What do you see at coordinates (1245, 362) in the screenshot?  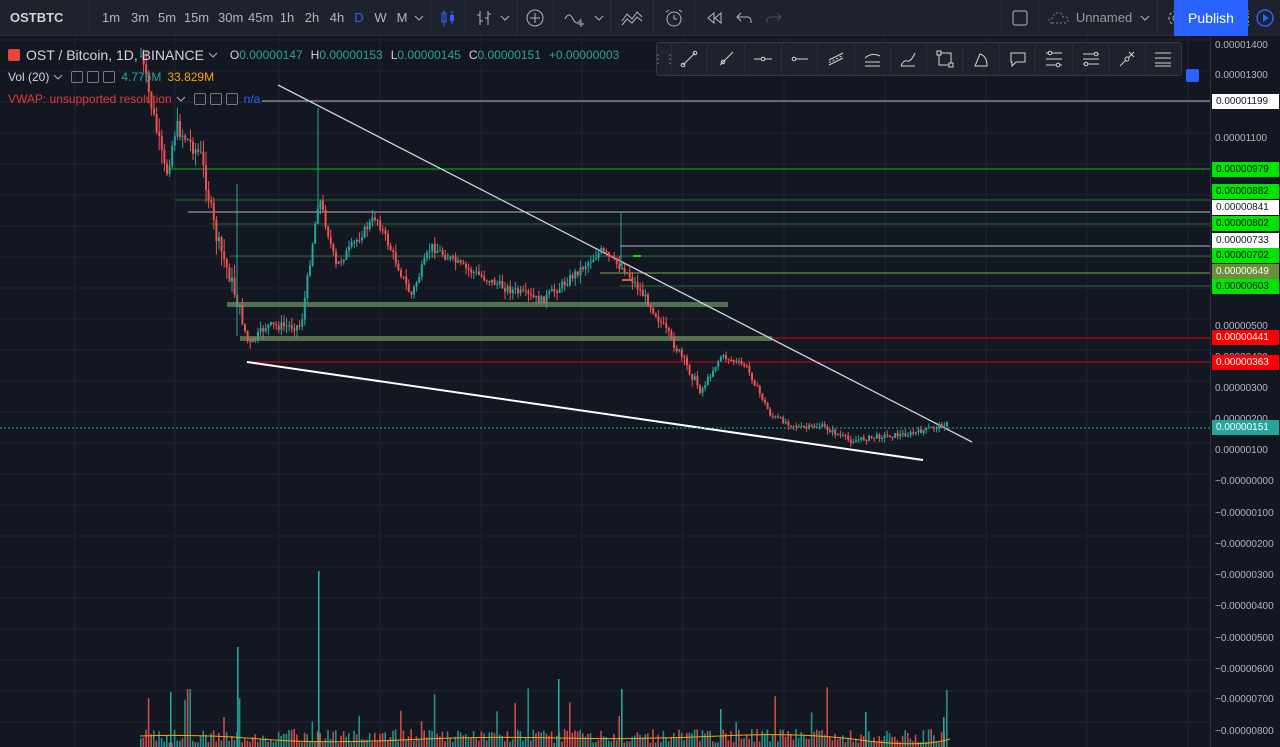 I see `price-level-badge: 0.00000363` at bounding box center [1245, 362].